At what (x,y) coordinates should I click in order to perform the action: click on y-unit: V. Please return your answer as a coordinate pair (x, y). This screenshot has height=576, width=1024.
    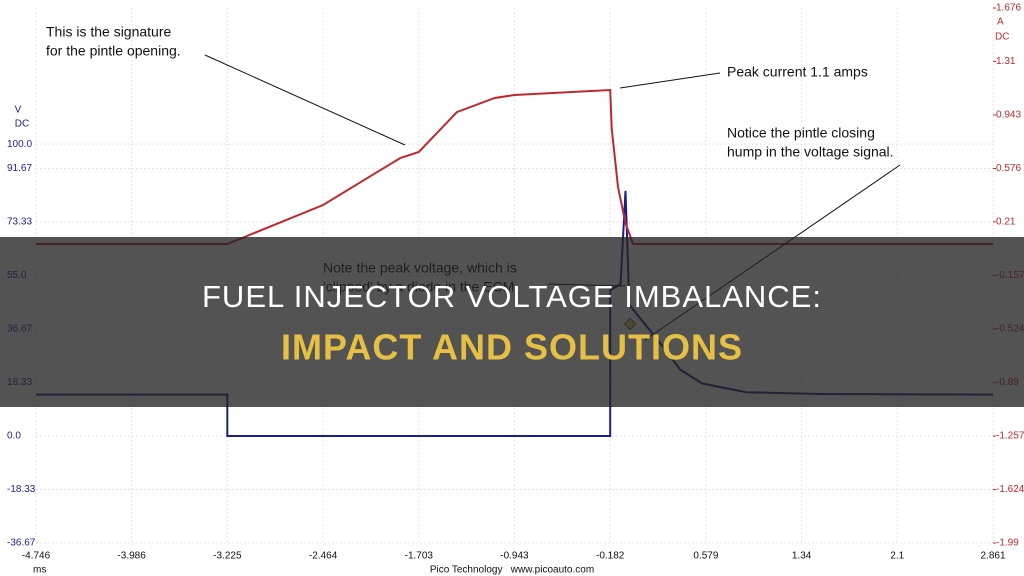
    Looking at the image, I should click on (18, 110).